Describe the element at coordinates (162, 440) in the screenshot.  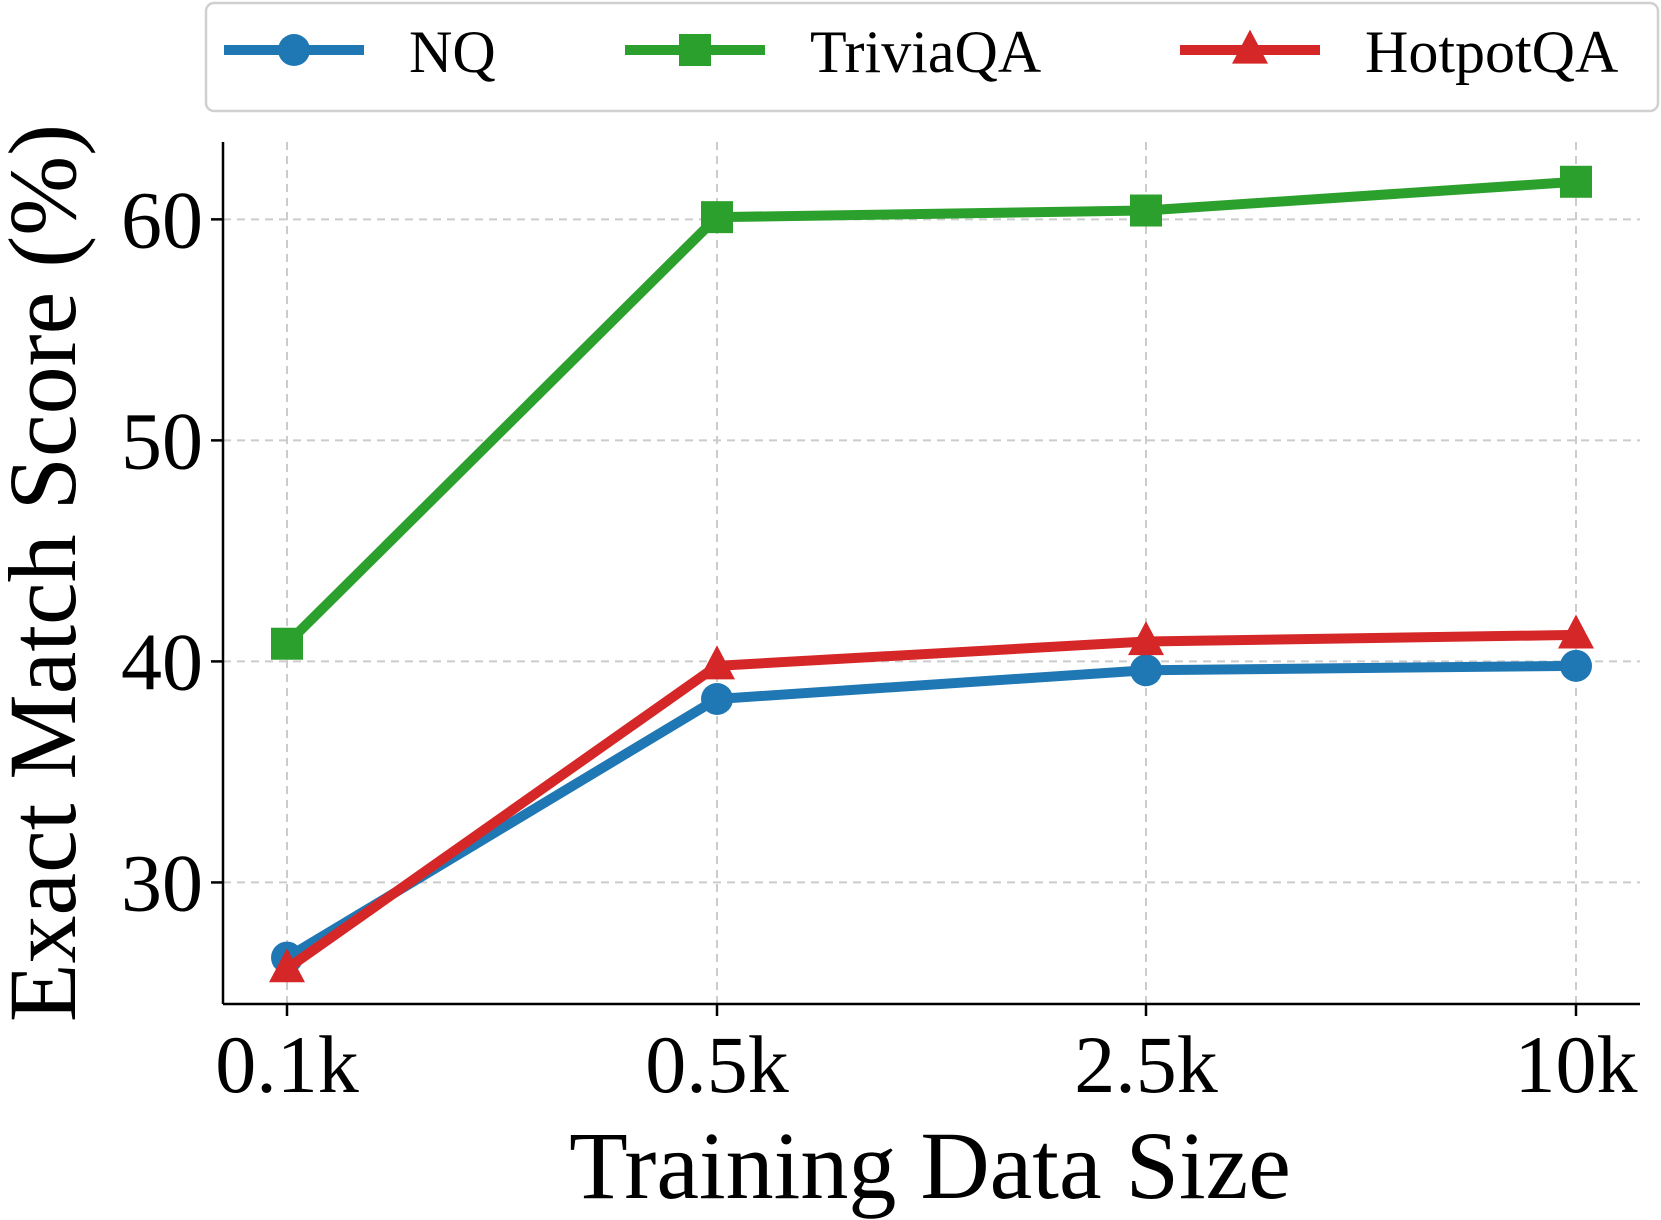
I see `y-tick-label: 50` at that location.